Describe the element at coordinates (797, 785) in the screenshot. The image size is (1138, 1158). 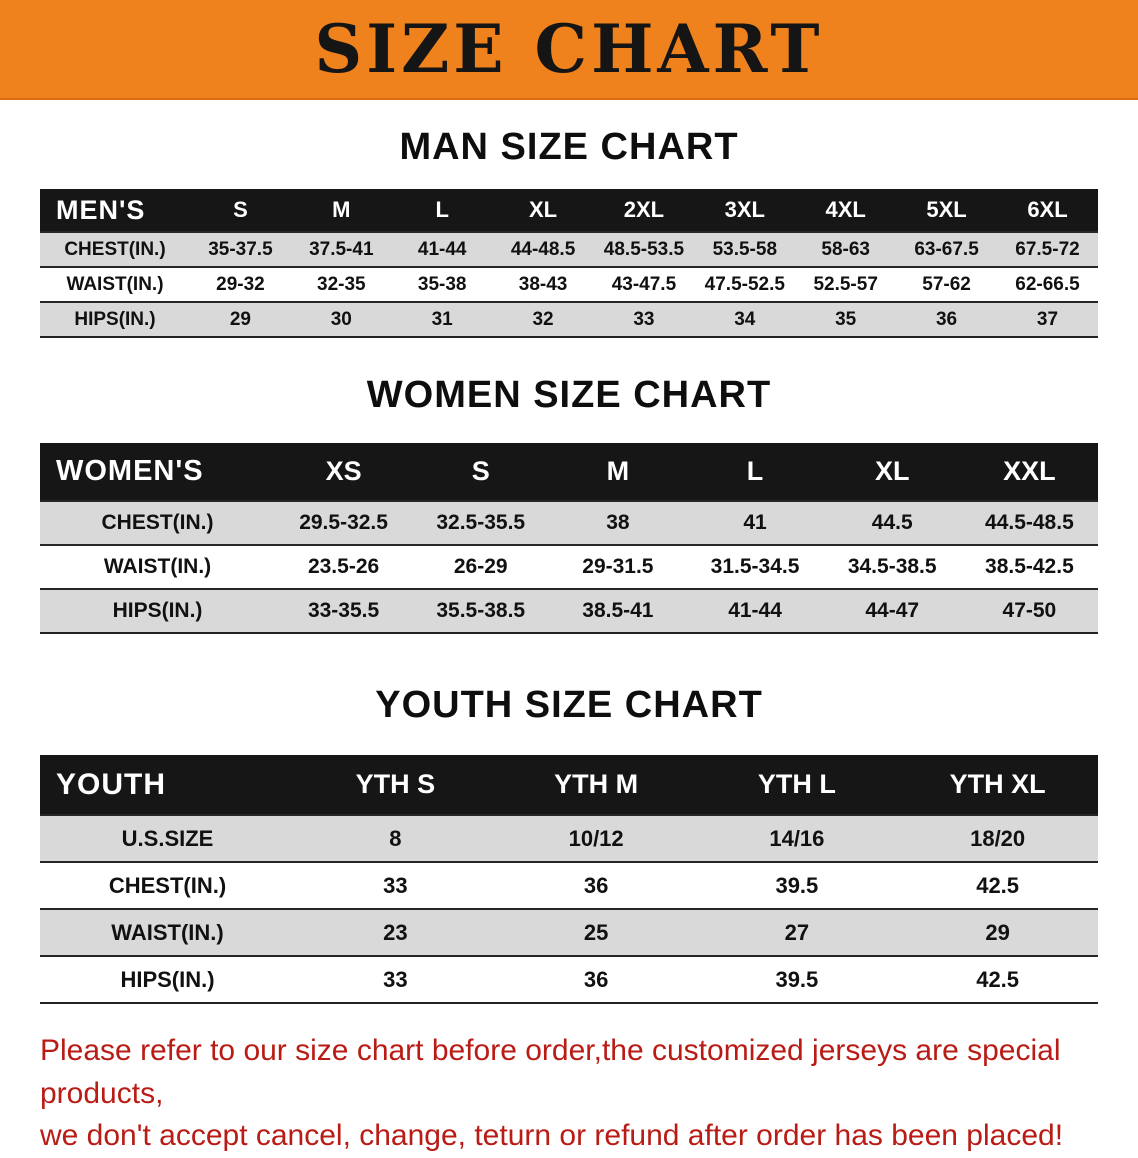
I see `column-header: YTH L` at that location.